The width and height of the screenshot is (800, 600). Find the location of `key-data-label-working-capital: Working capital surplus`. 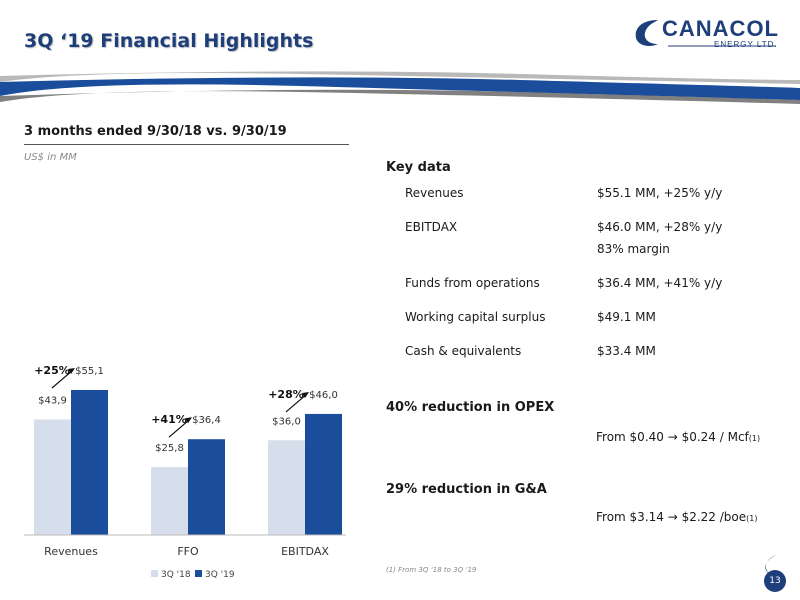

key-data-label-working-capital: Working capital surplus is located at coordinates (475, 317).